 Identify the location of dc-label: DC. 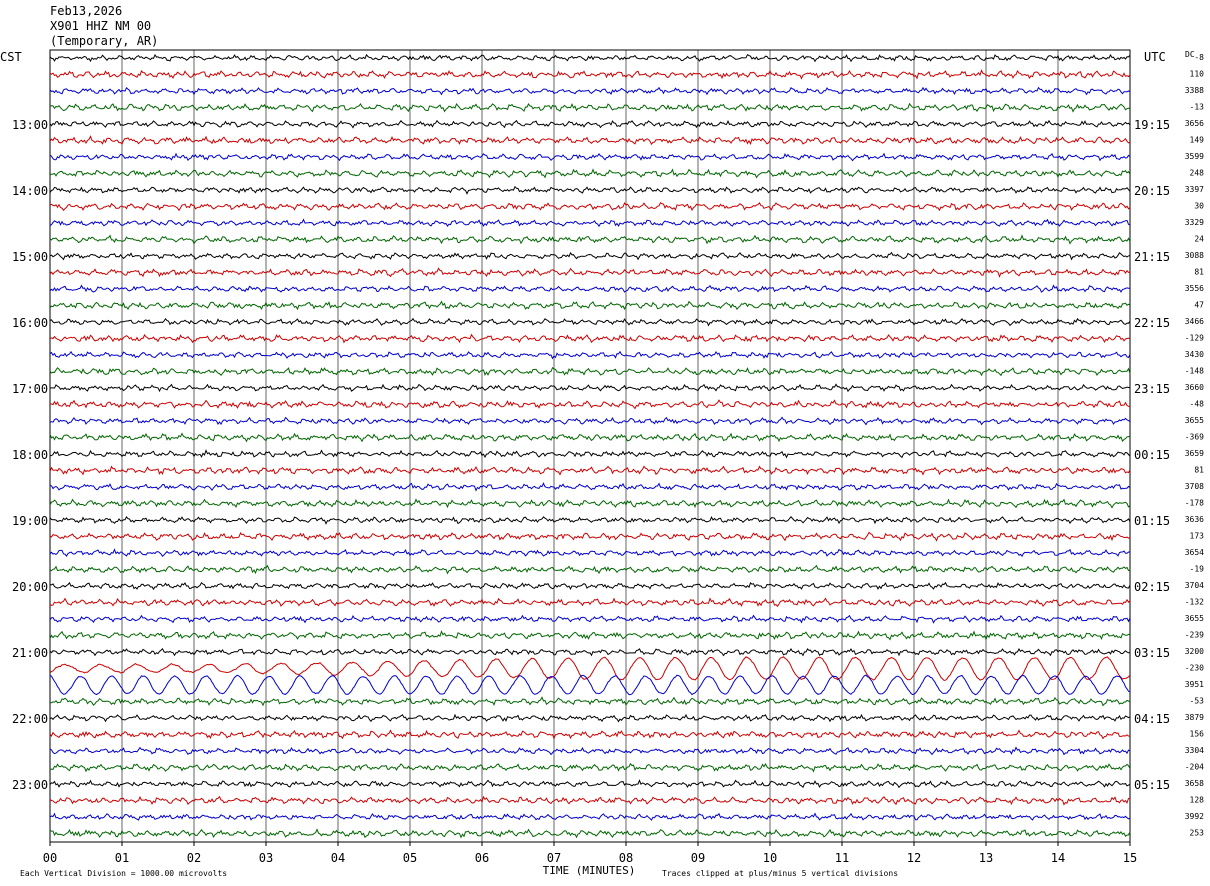
(1190, 54).